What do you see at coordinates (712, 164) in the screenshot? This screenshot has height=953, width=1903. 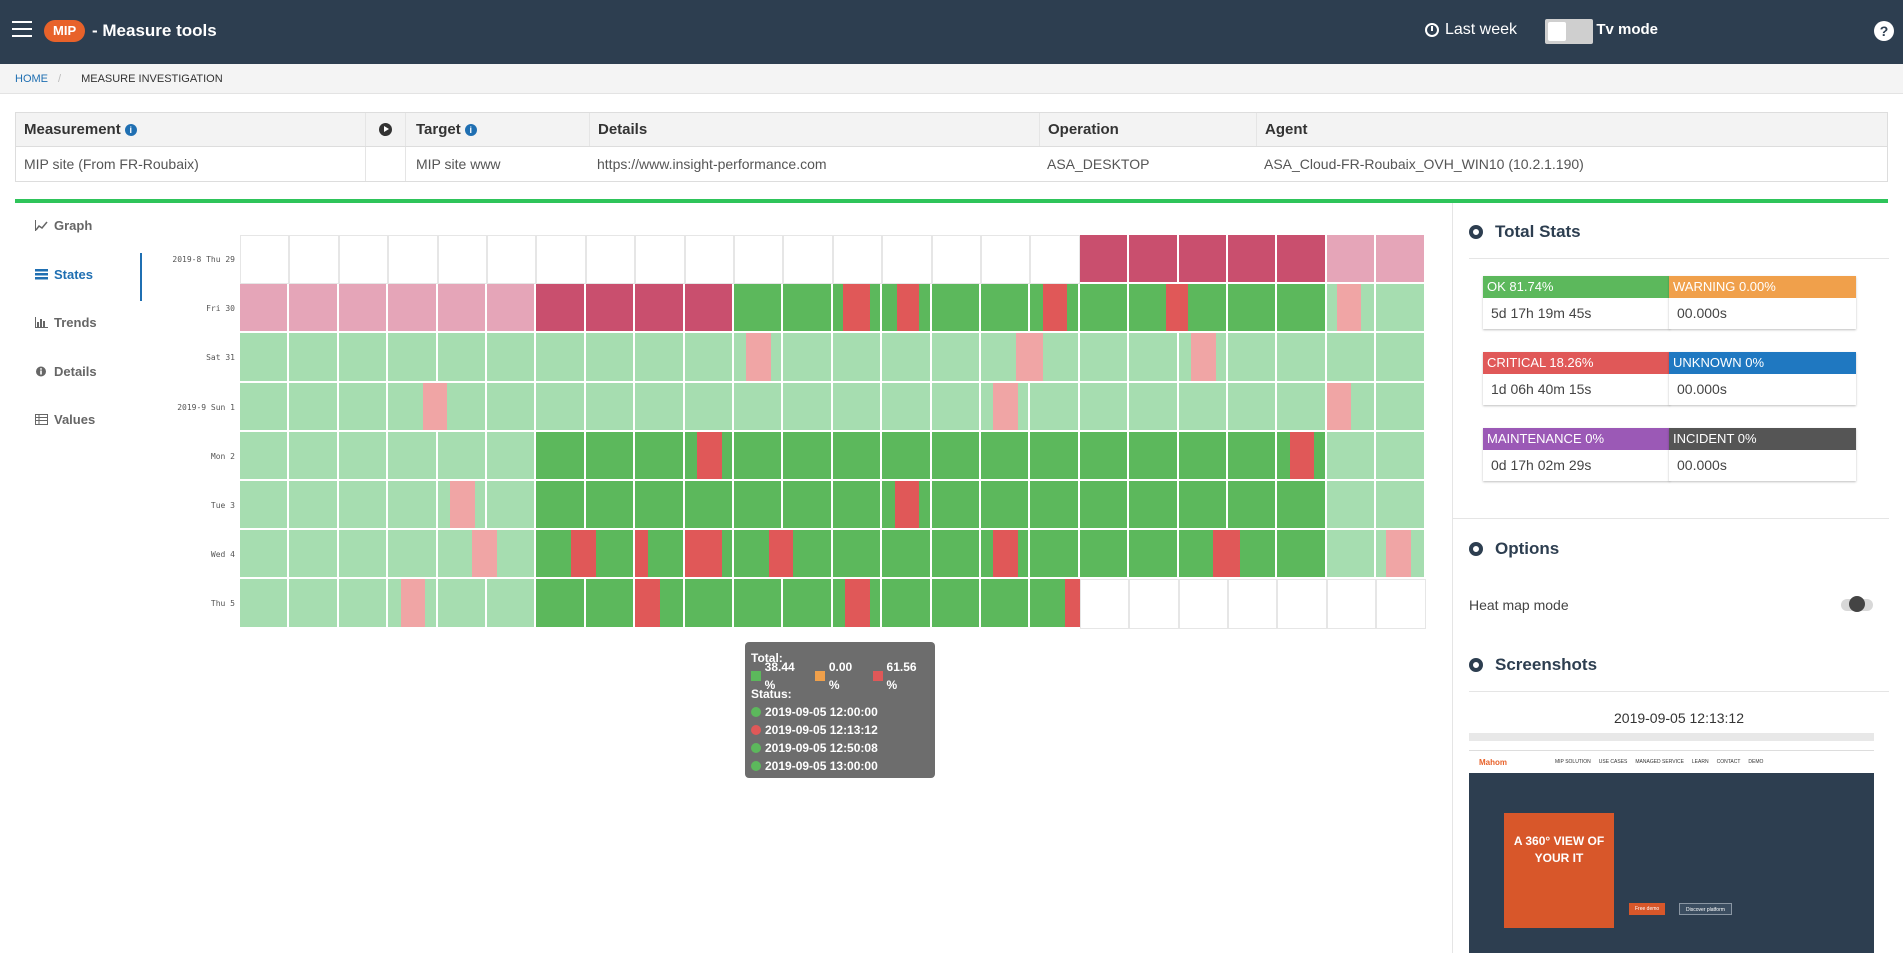 I see `cell-details: https://www.insight-performance.com` at bounding box center [712, 164].